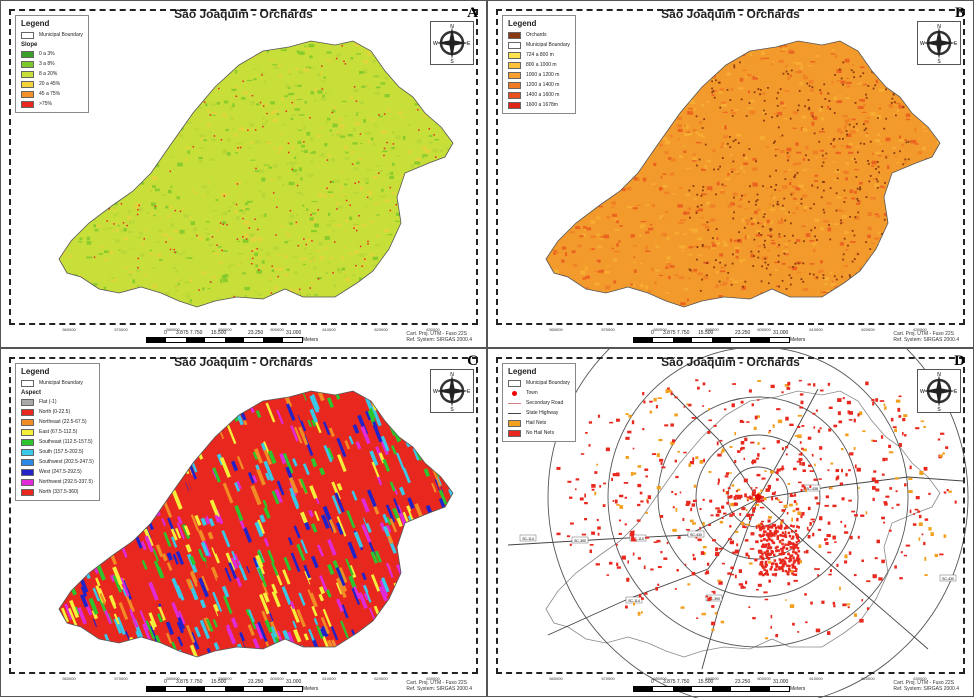  I want to click on legend-label: South (157.5-202.5), so click(61, 452).